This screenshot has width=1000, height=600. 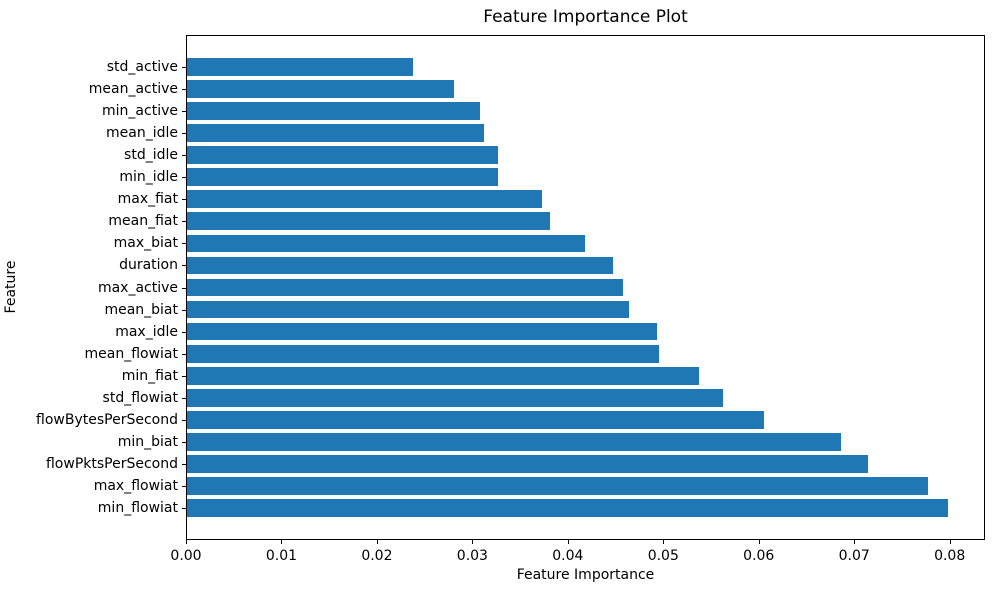 What do you see at coordinates (334, 111) in the screenshot?
I see `bar-min_active` at bounding box center [334, 111].